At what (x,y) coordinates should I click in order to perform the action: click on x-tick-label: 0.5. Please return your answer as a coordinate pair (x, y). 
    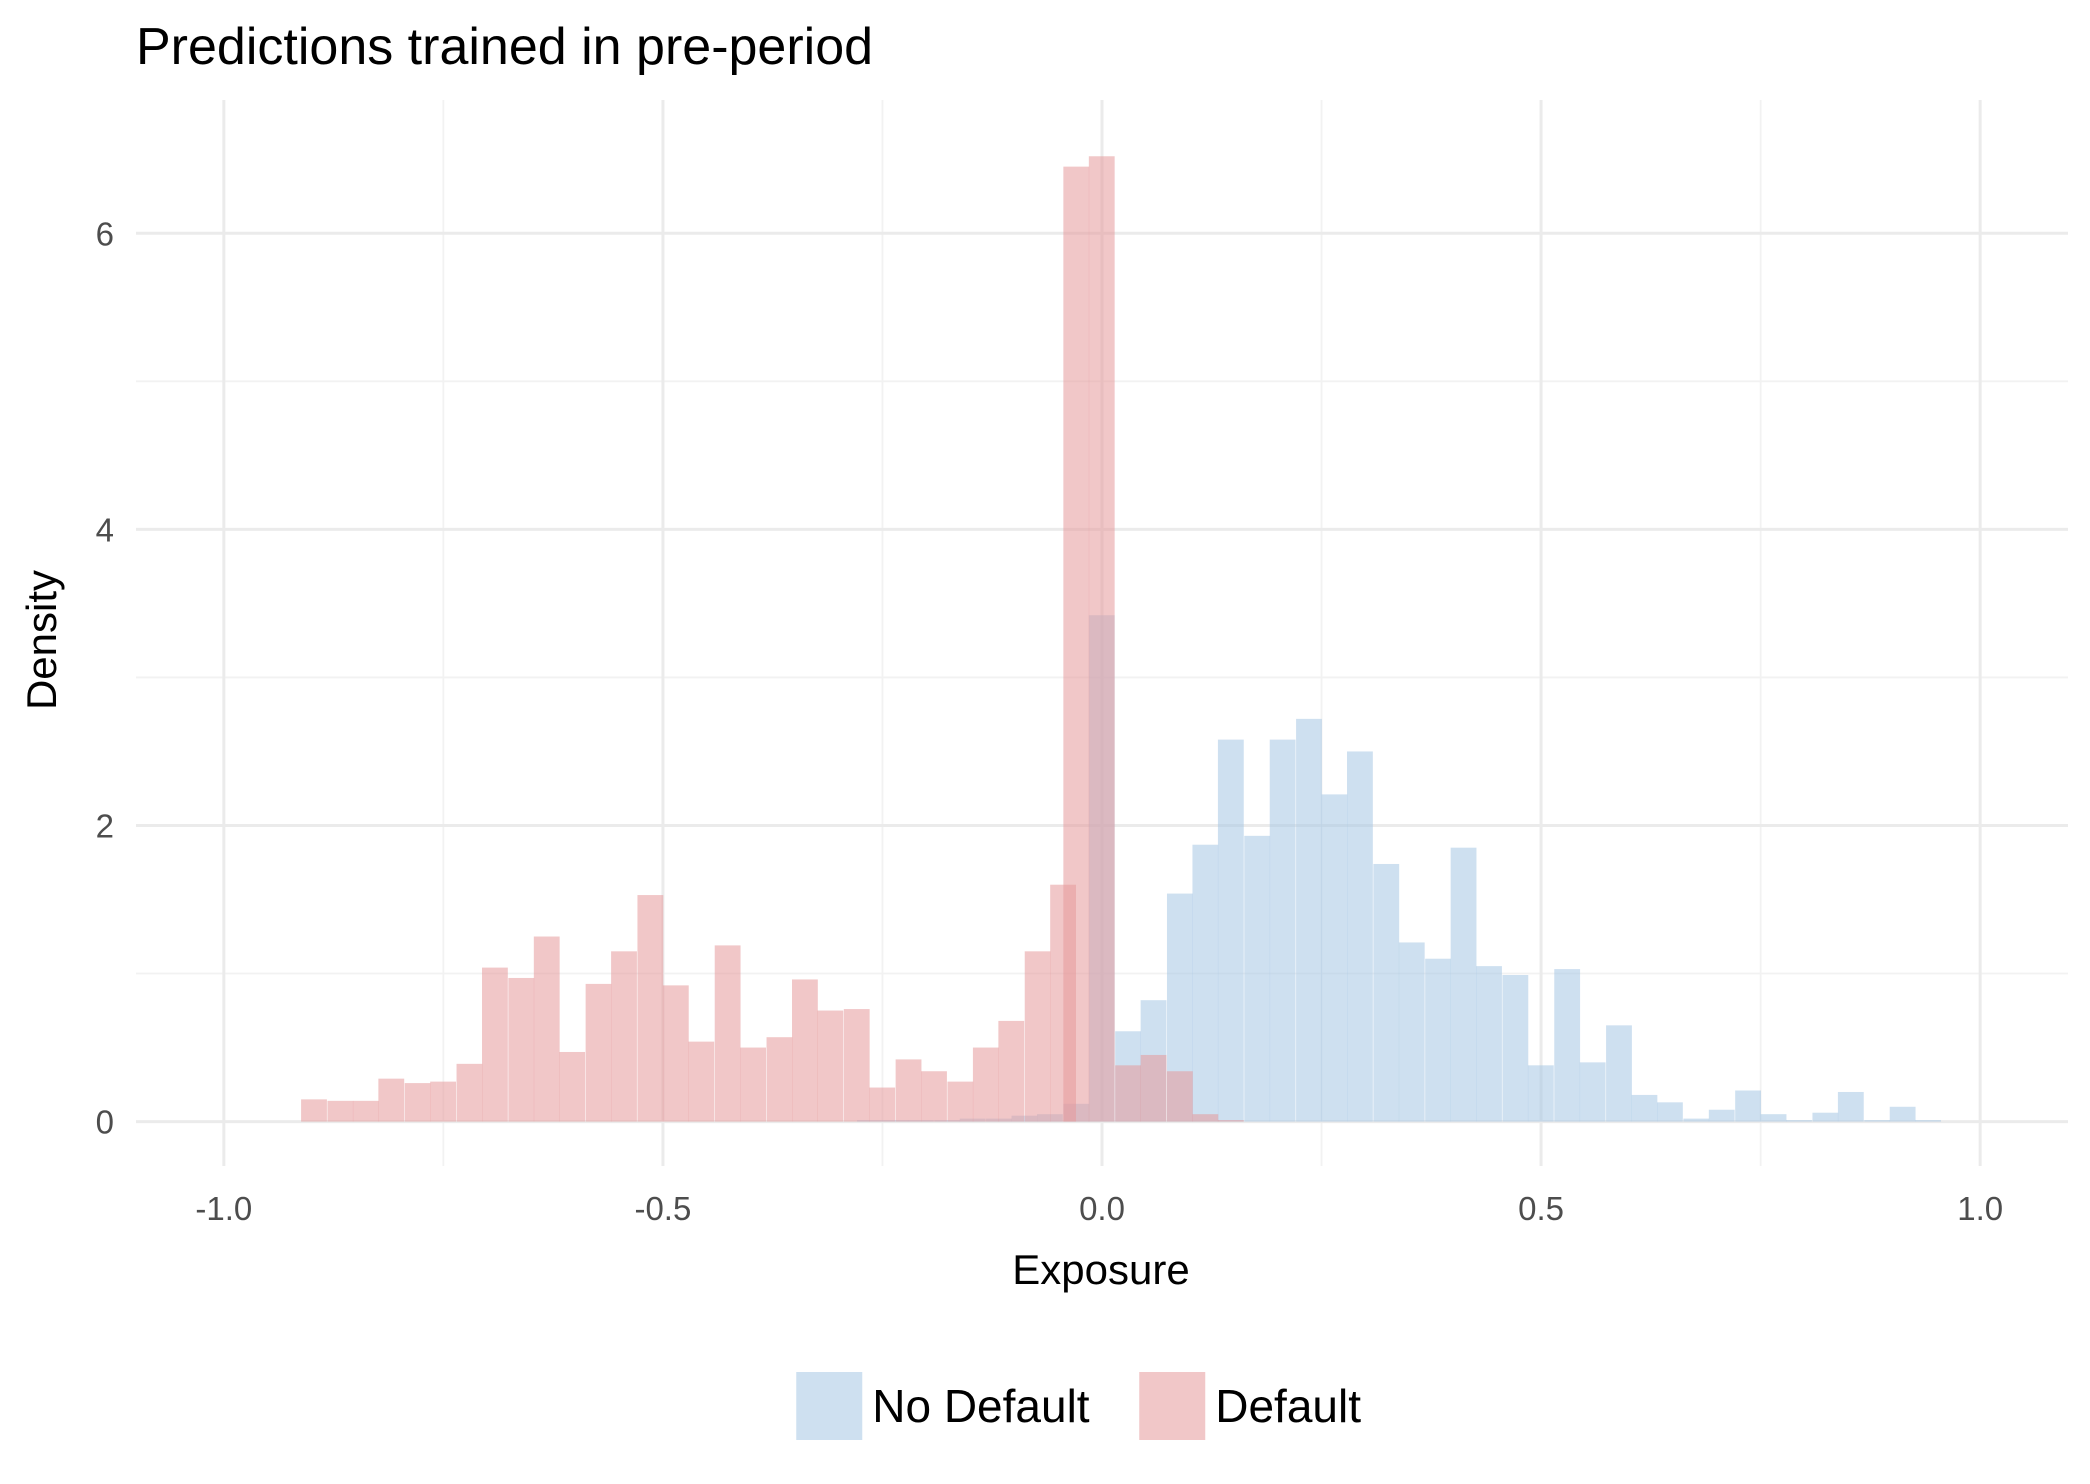
    Looking at the image, I should click on (1541, 1208).